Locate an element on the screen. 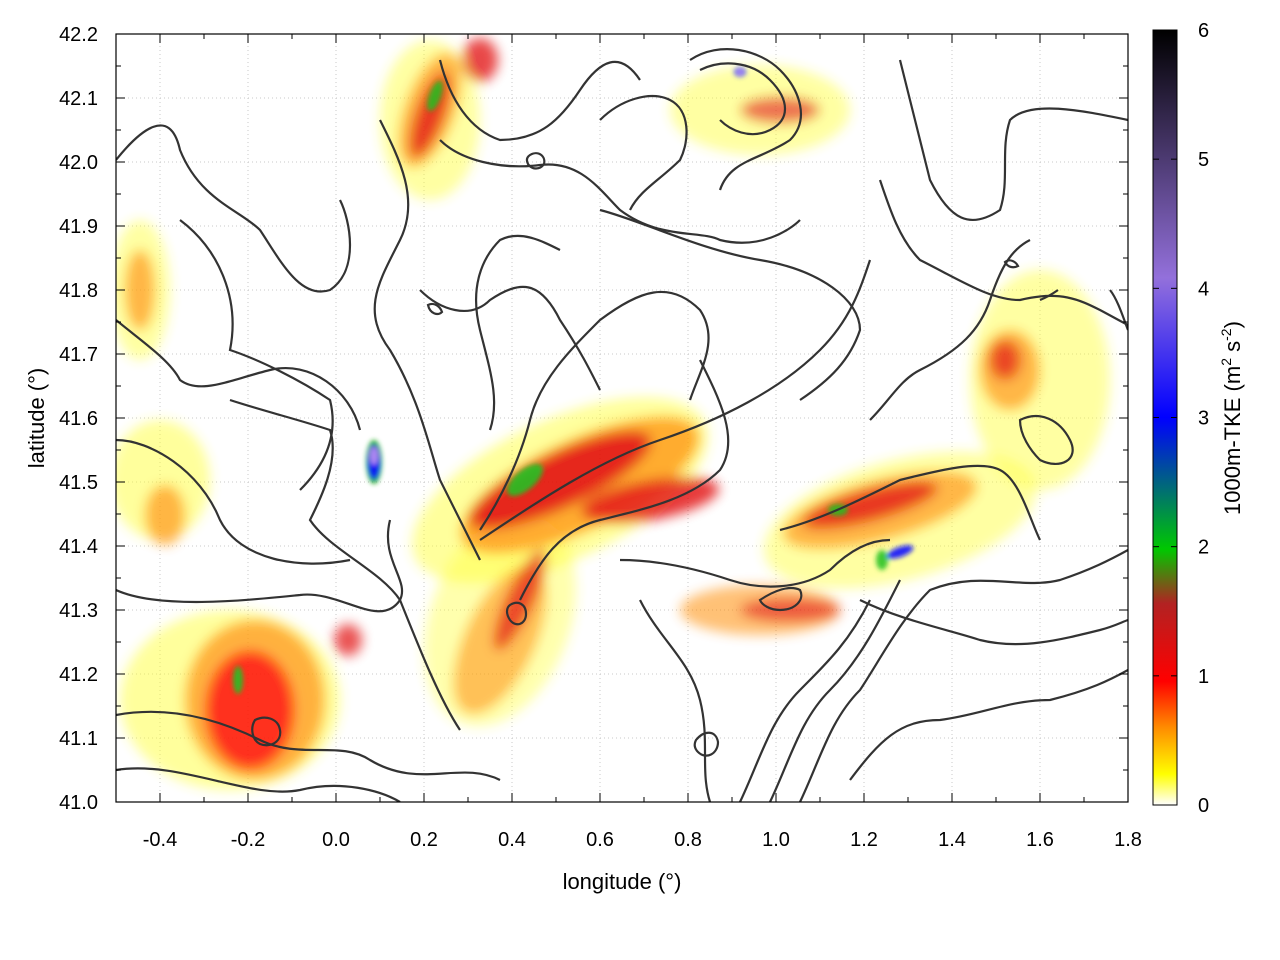  colorbar-tick-label: 5 is located at coordinates (1203, 160).